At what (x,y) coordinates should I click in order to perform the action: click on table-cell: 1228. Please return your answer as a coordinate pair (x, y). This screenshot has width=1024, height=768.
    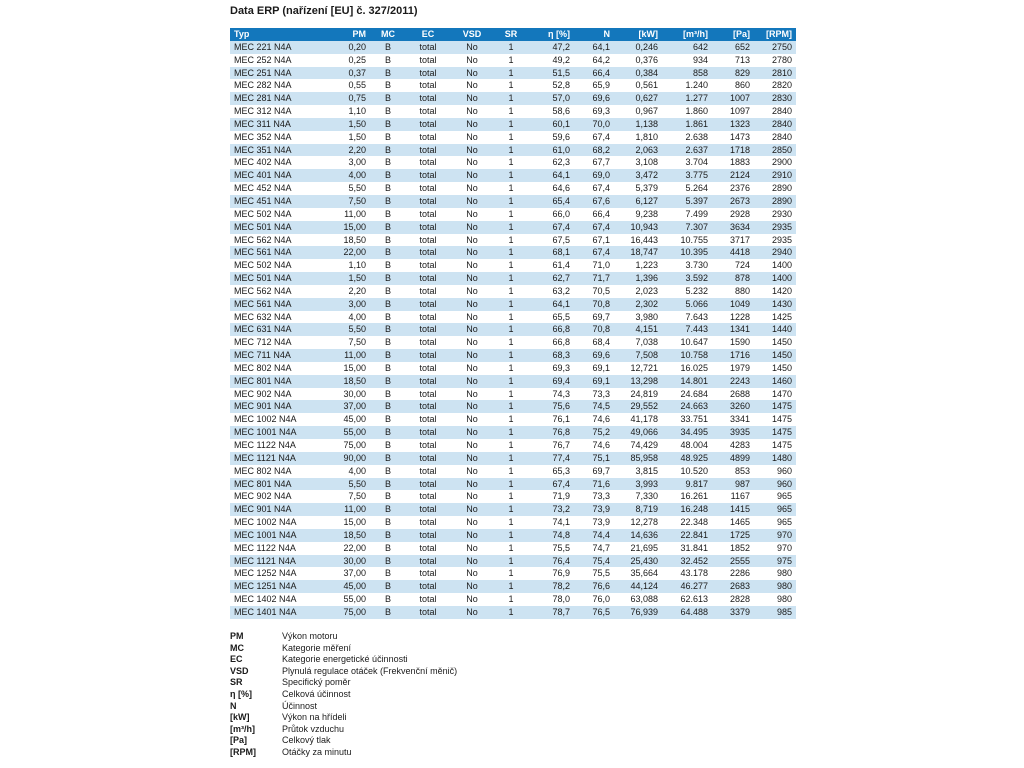
    Looking at the image, I should click on (739, 316).